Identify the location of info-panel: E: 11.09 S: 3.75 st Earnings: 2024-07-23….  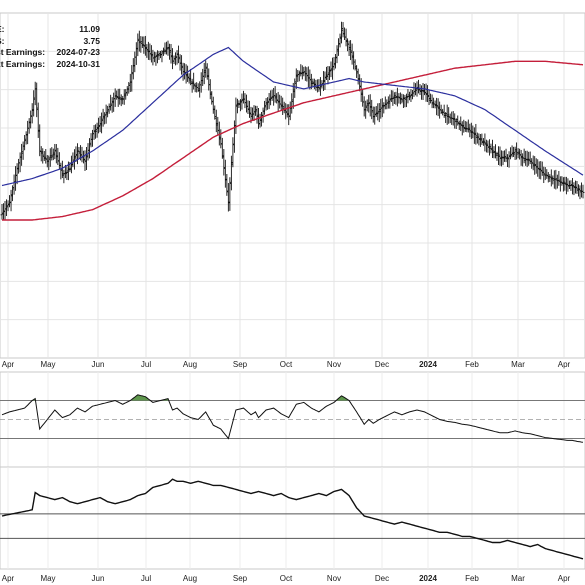
(50, 47).